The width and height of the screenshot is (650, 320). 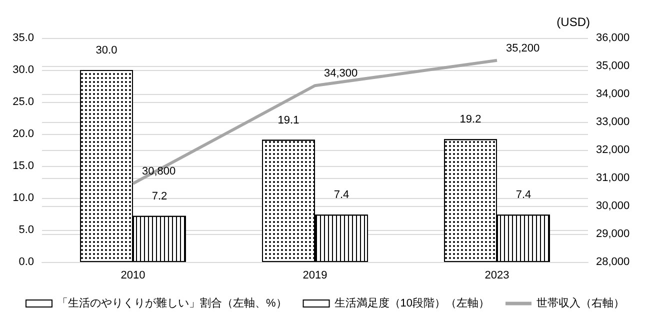 I want to click on y2-axis-title: (USD), so click(x=573, y=22).